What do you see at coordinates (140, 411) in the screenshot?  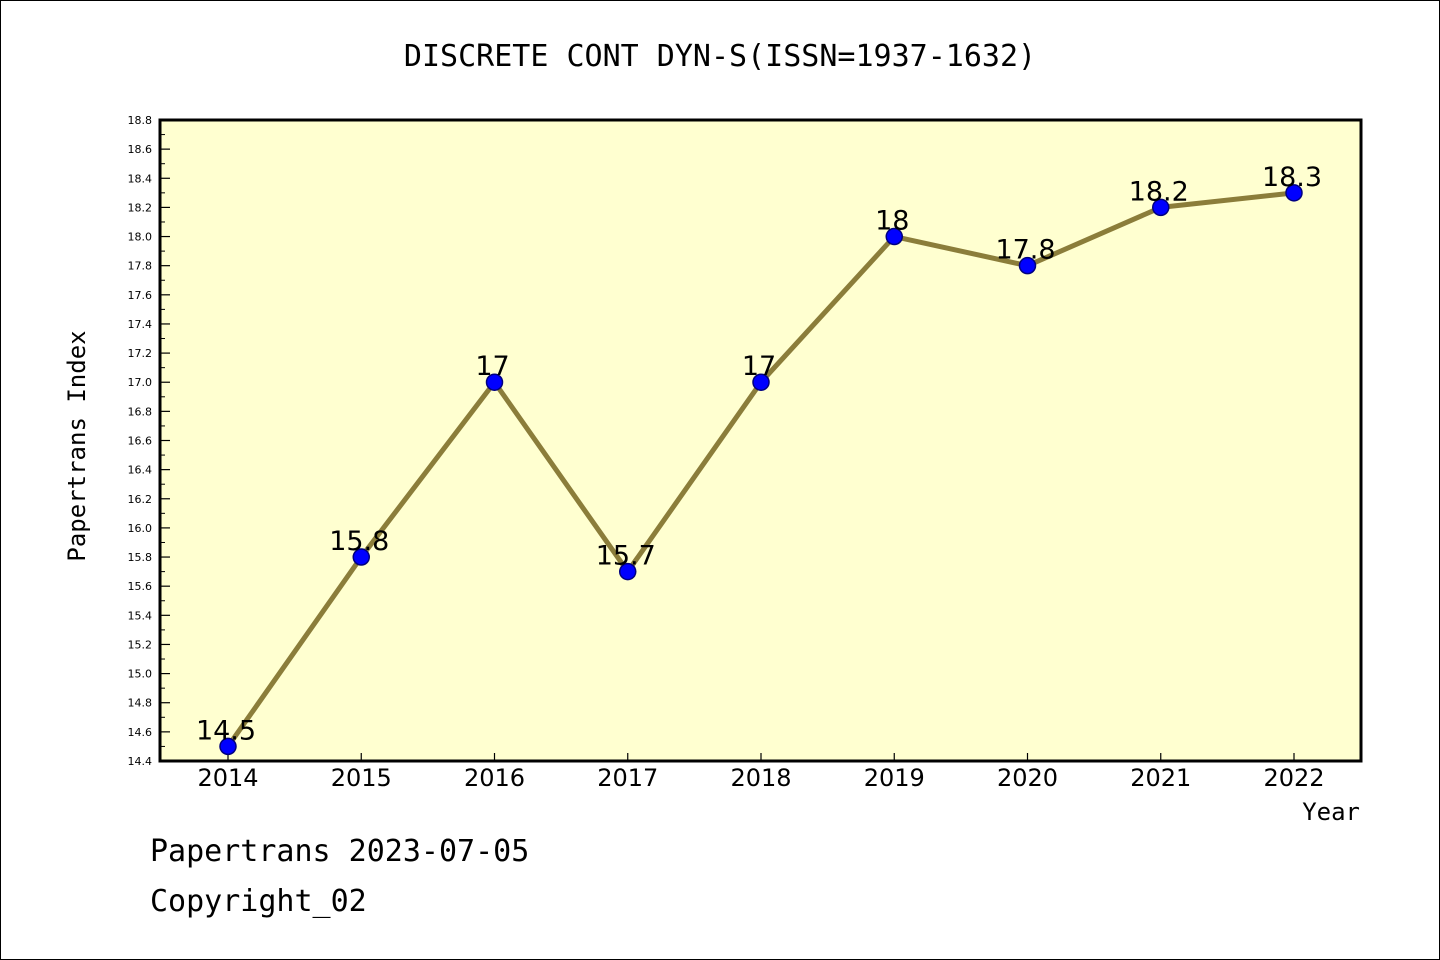 I see `y-tick-label: 16.8` at bounding box center [140, 411].